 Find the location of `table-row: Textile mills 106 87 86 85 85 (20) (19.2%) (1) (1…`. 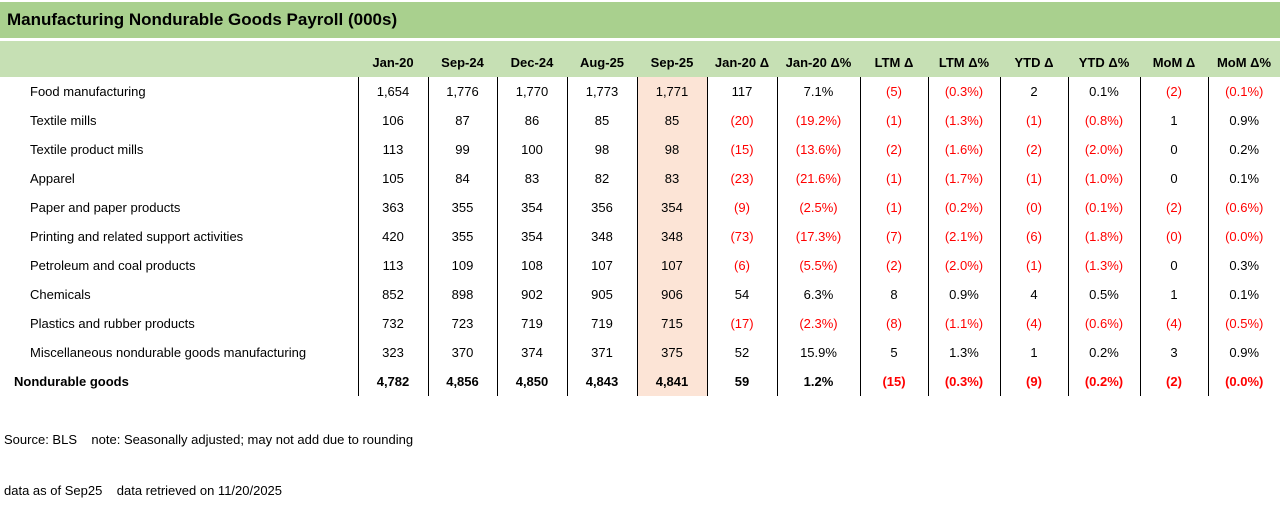

table-row: Textile mills 106 87 86 85 85 (20) (19.2%) (1) (1… is located at coordinates (640, 120).